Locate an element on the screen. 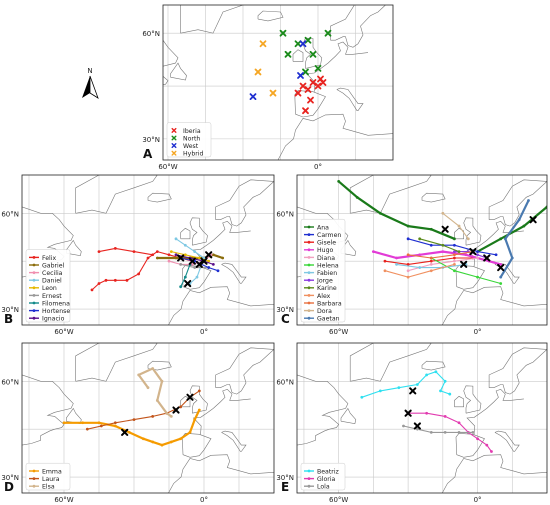  legend-label: Gabriel is located at coordinates (53, 265).